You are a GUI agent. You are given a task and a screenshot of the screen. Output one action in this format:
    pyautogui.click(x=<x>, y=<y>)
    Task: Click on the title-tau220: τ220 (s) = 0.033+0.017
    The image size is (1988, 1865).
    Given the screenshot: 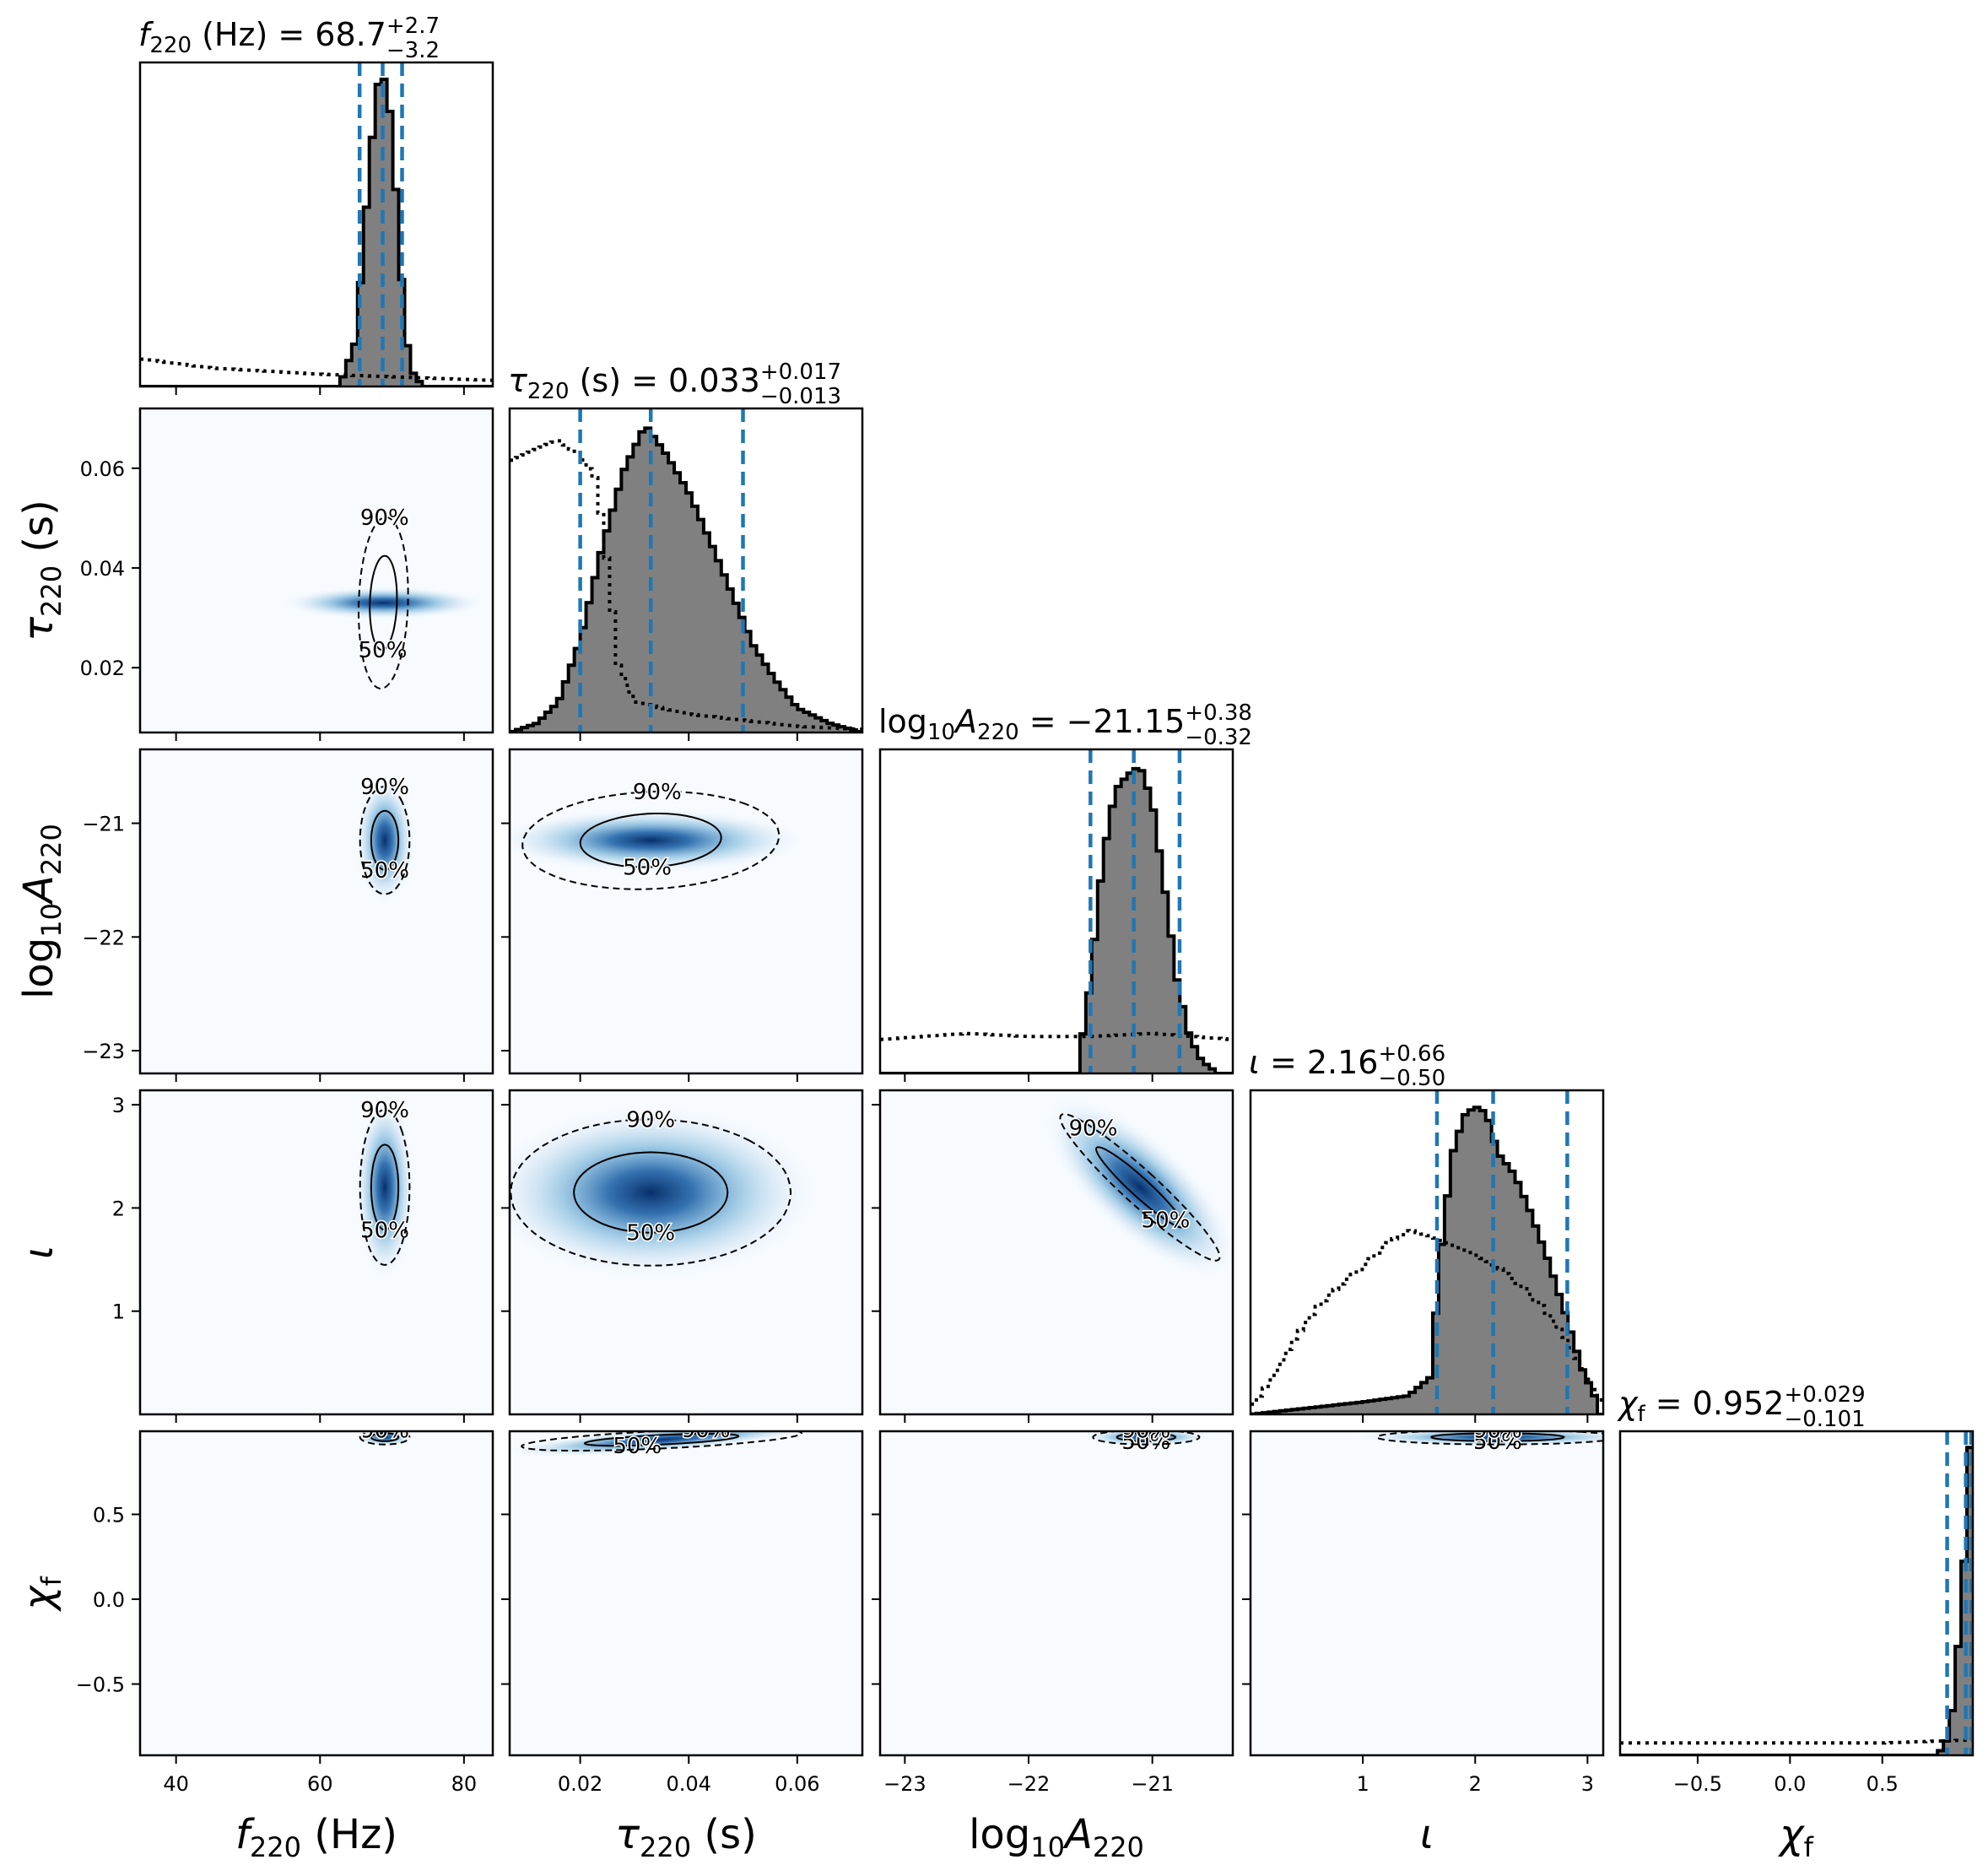 What is the action you would take?
    pyautogui.click(x=674, y=381)
    